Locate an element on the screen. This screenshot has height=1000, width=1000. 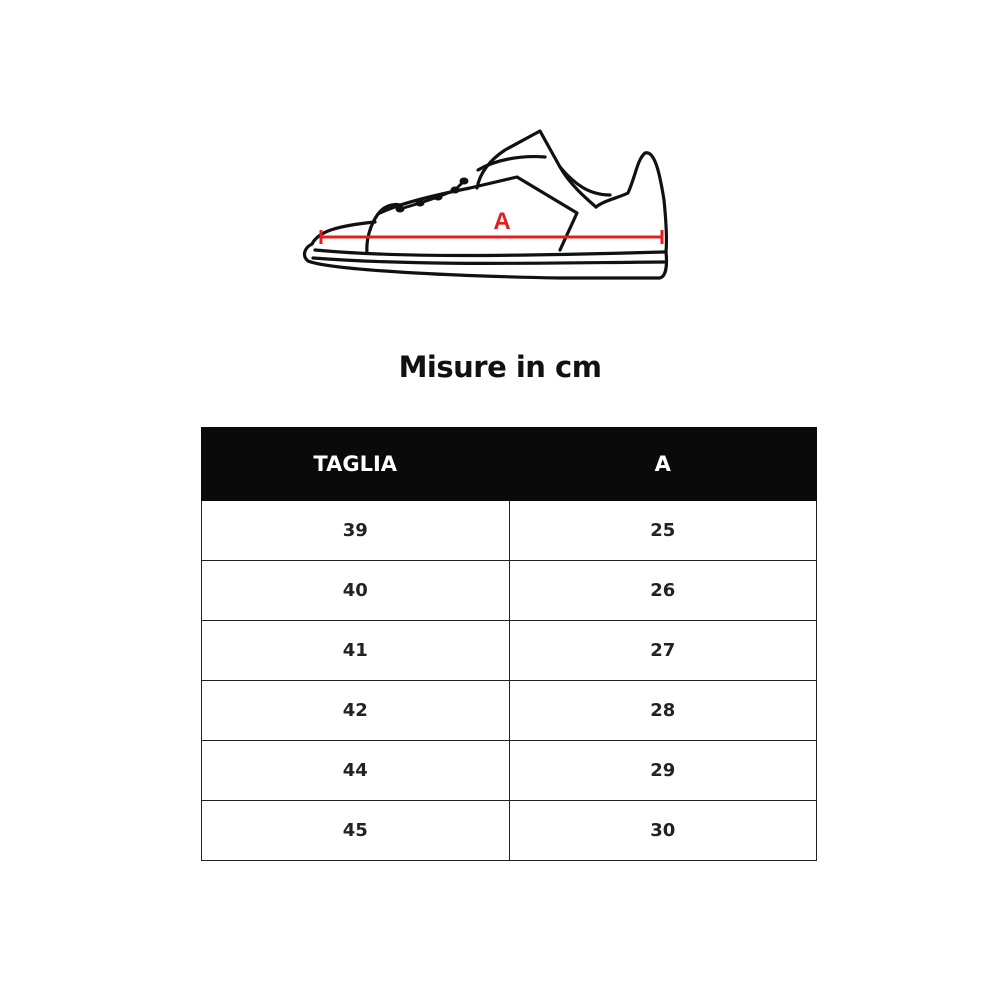
laces is located at coordinates (432, 195).